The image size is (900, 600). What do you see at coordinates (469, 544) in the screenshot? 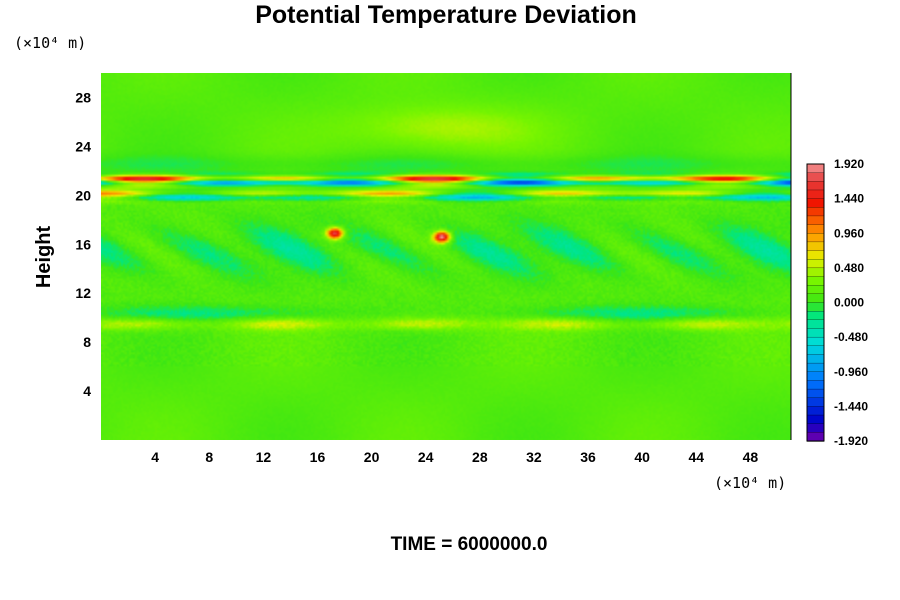
I see `time-label: TIME = 6000000.0` at bounding box center [469, 544].